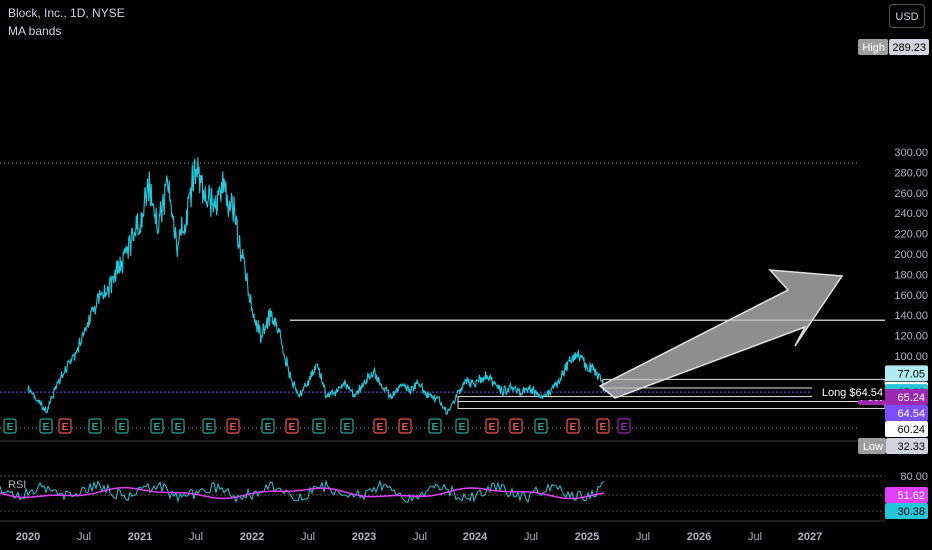 This screenshot has width=932, height=550. What do you see at coordinates (911, 414) in the screenshot?
I see `tag-64-54-text: 64.54` at bounding box center [911, 414].